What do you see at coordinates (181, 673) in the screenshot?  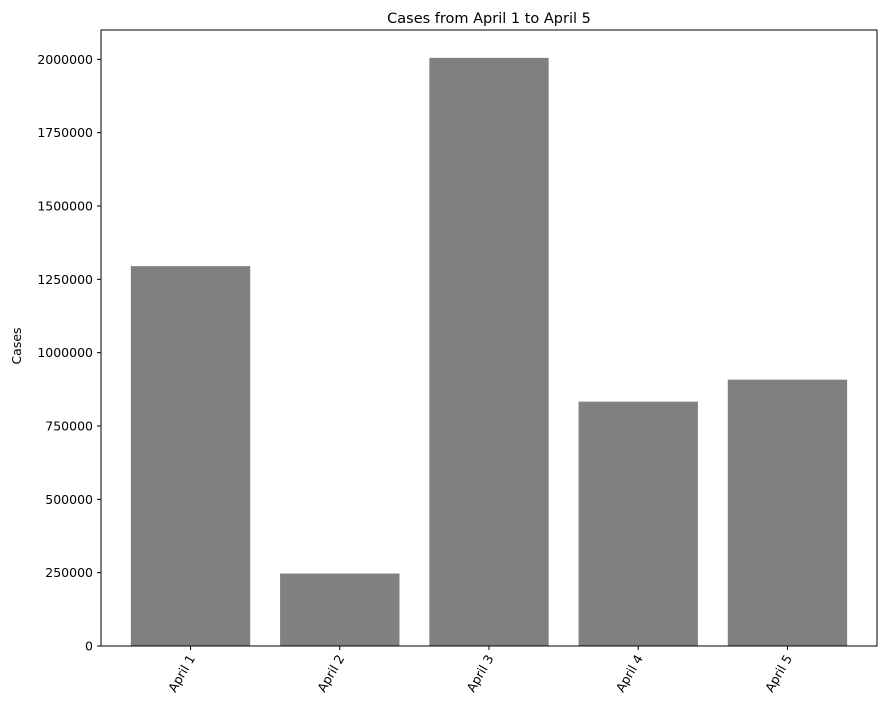 I see `x-tick-label: April 1` at bounding box center [181, 673].